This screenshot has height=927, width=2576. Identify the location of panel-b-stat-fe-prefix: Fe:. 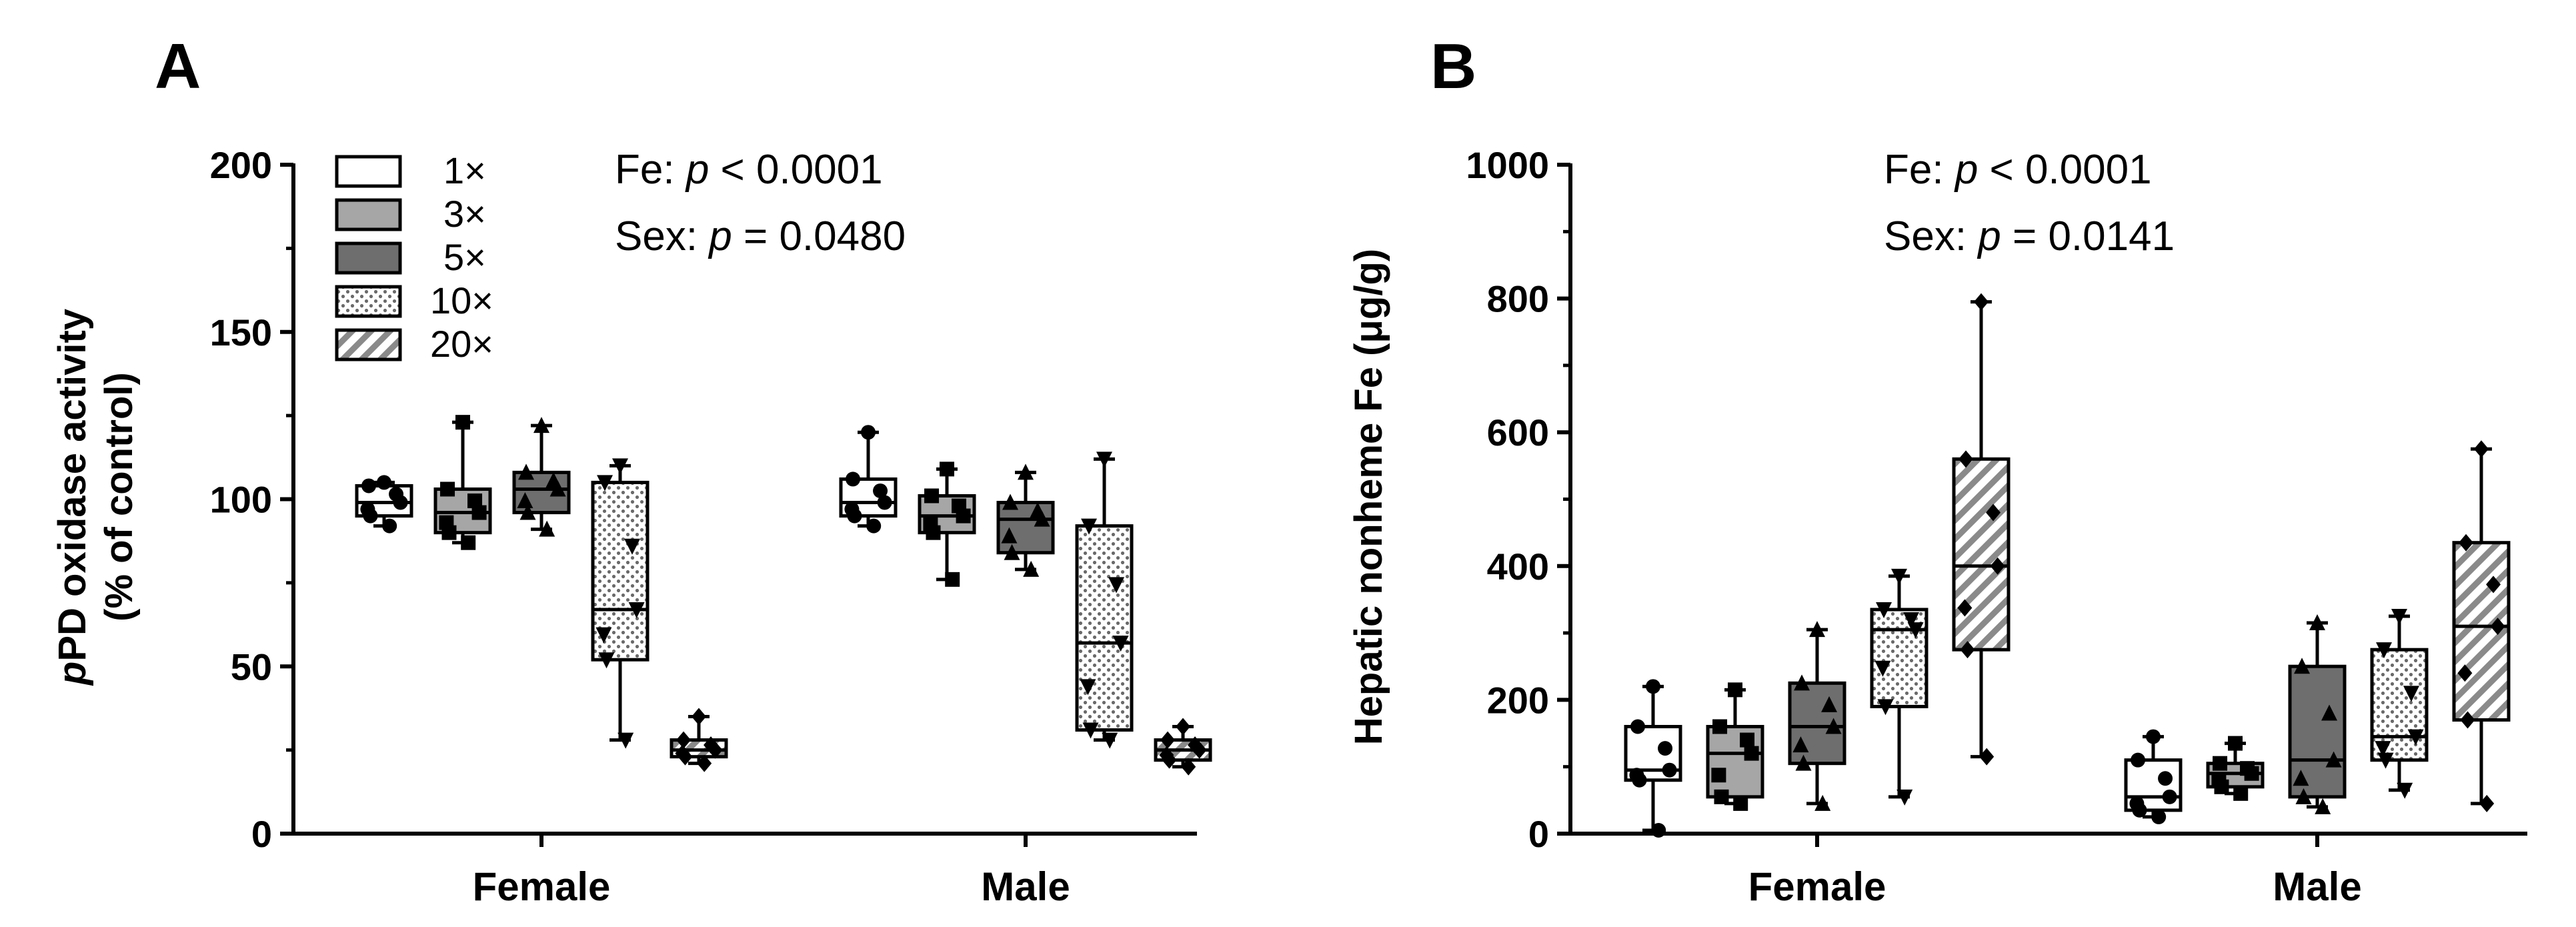
(1919, 170).